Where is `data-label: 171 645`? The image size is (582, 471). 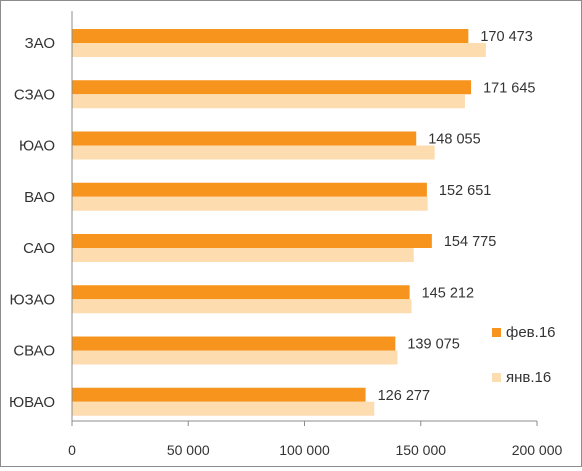
data-label: 171 645 is located at coordinates (509, 88).